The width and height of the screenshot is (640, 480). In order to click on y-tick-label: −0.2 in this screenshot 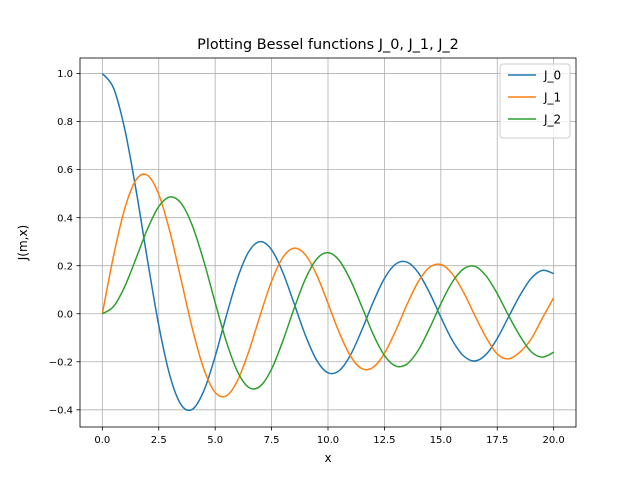, I will do `click(61, 362)`.